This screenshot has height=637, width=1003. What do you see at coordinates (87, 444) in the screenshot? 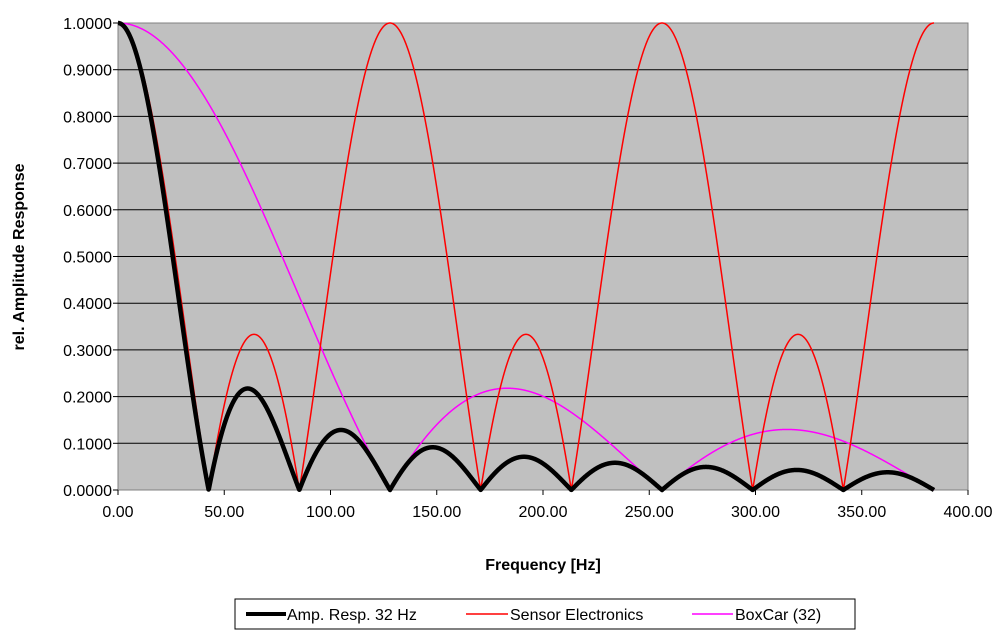
I see `y-tick-label: 0.1000` at bounding box center [87, 444].